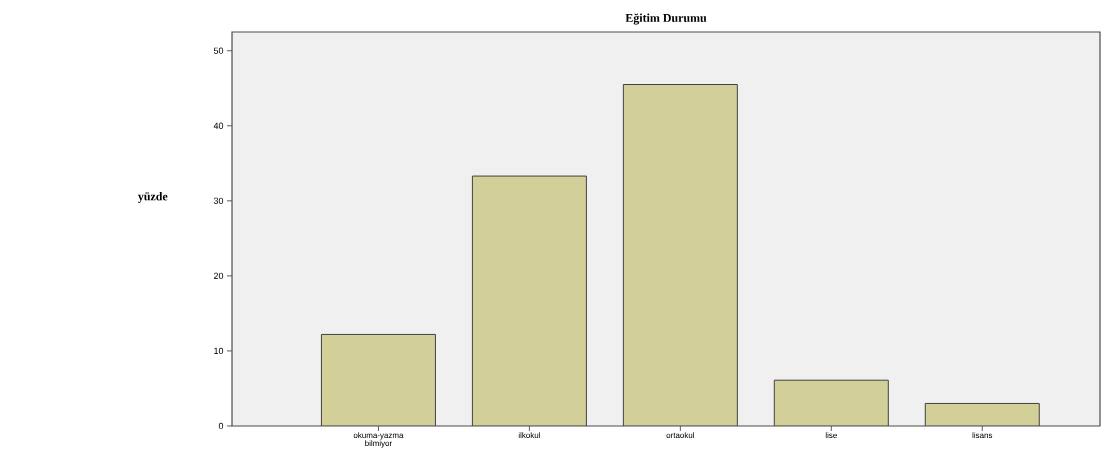 The width and height of the screenshot is (1103, 462). I want to click on y-tick-label: 50, so click(218, 50).